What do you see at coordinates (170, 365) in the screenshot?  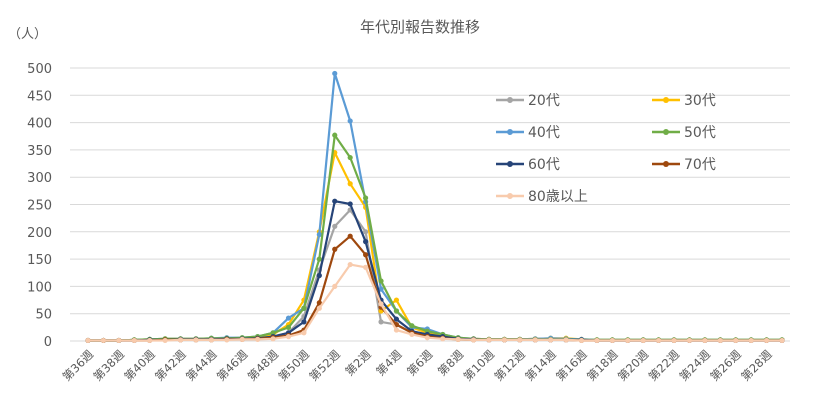 I see `x-tick-label: 第42週` at bounding box center [170, 365].